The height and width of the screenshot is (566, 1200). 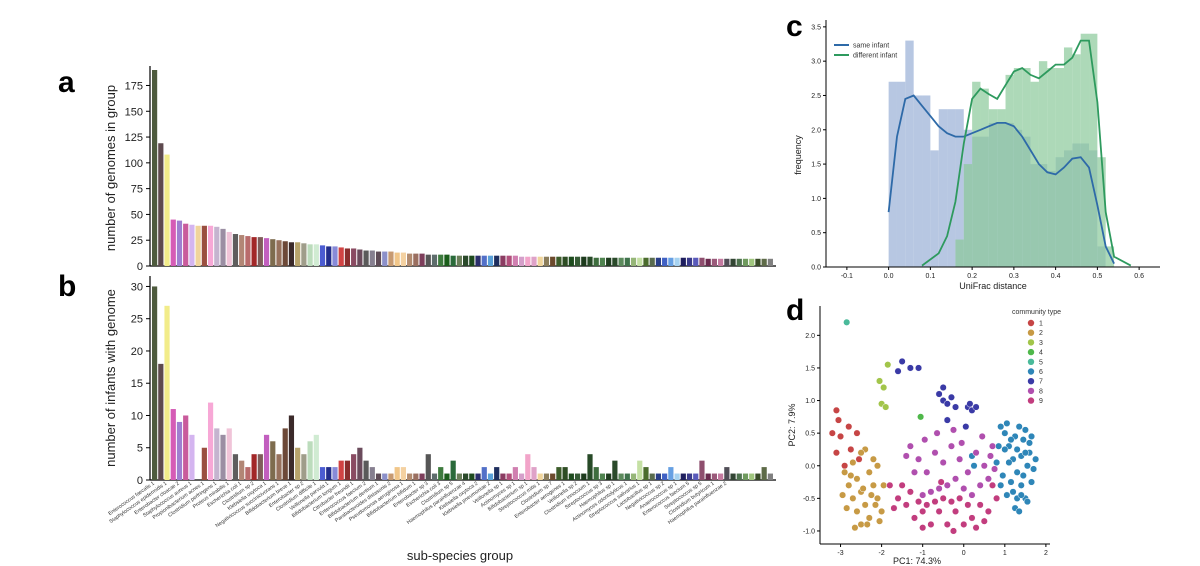 What do you see at coordinates (140, 384) in the screenshot?
I see `panel-b-y-ticks: 0 5 10 15 20 25 30` at bounding box center [140, 384].